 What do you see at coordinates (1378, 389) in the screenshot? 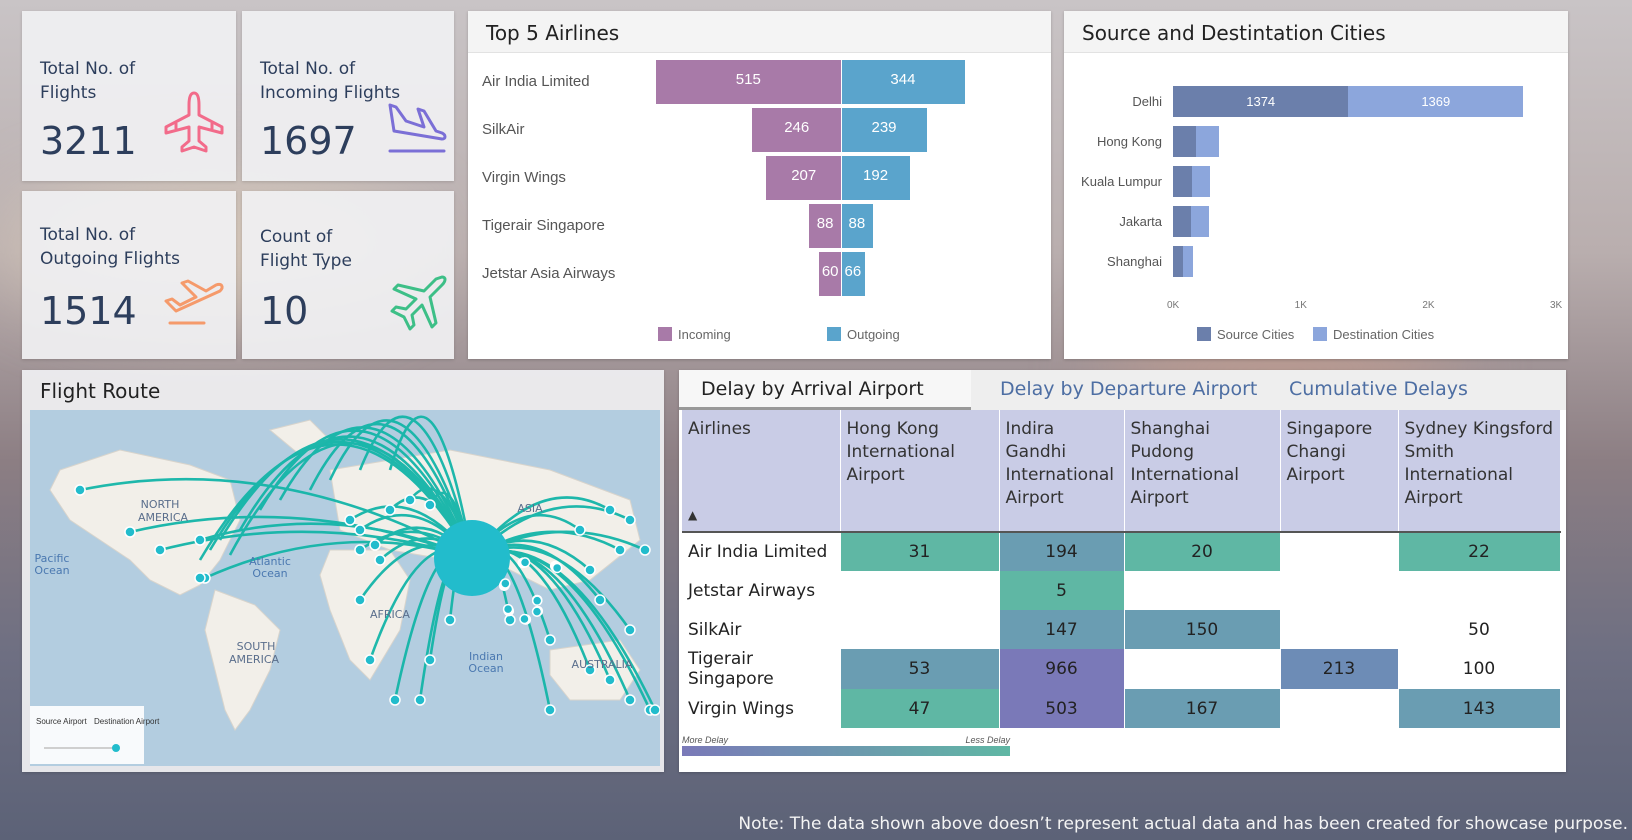
I see `tab-cumulative-delays: Cumulative Delays` at bounding box center [1378, 389].